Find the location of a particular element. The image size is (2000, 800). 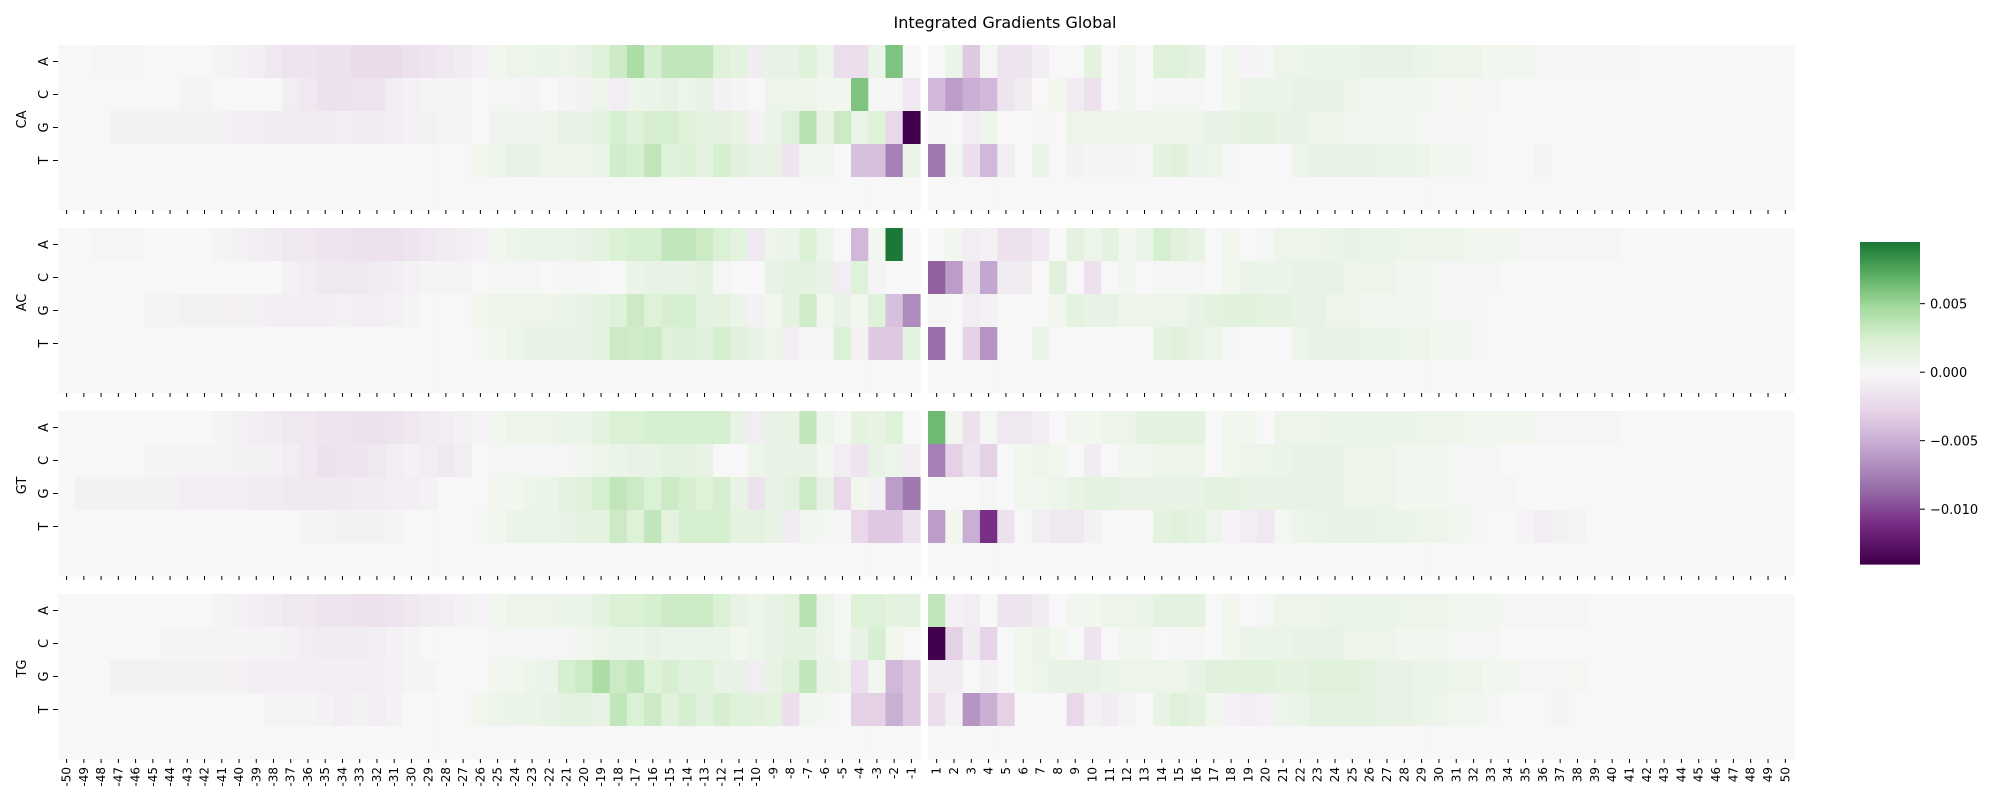

x-tick-label: -9 is located at coordinates (773, 773).